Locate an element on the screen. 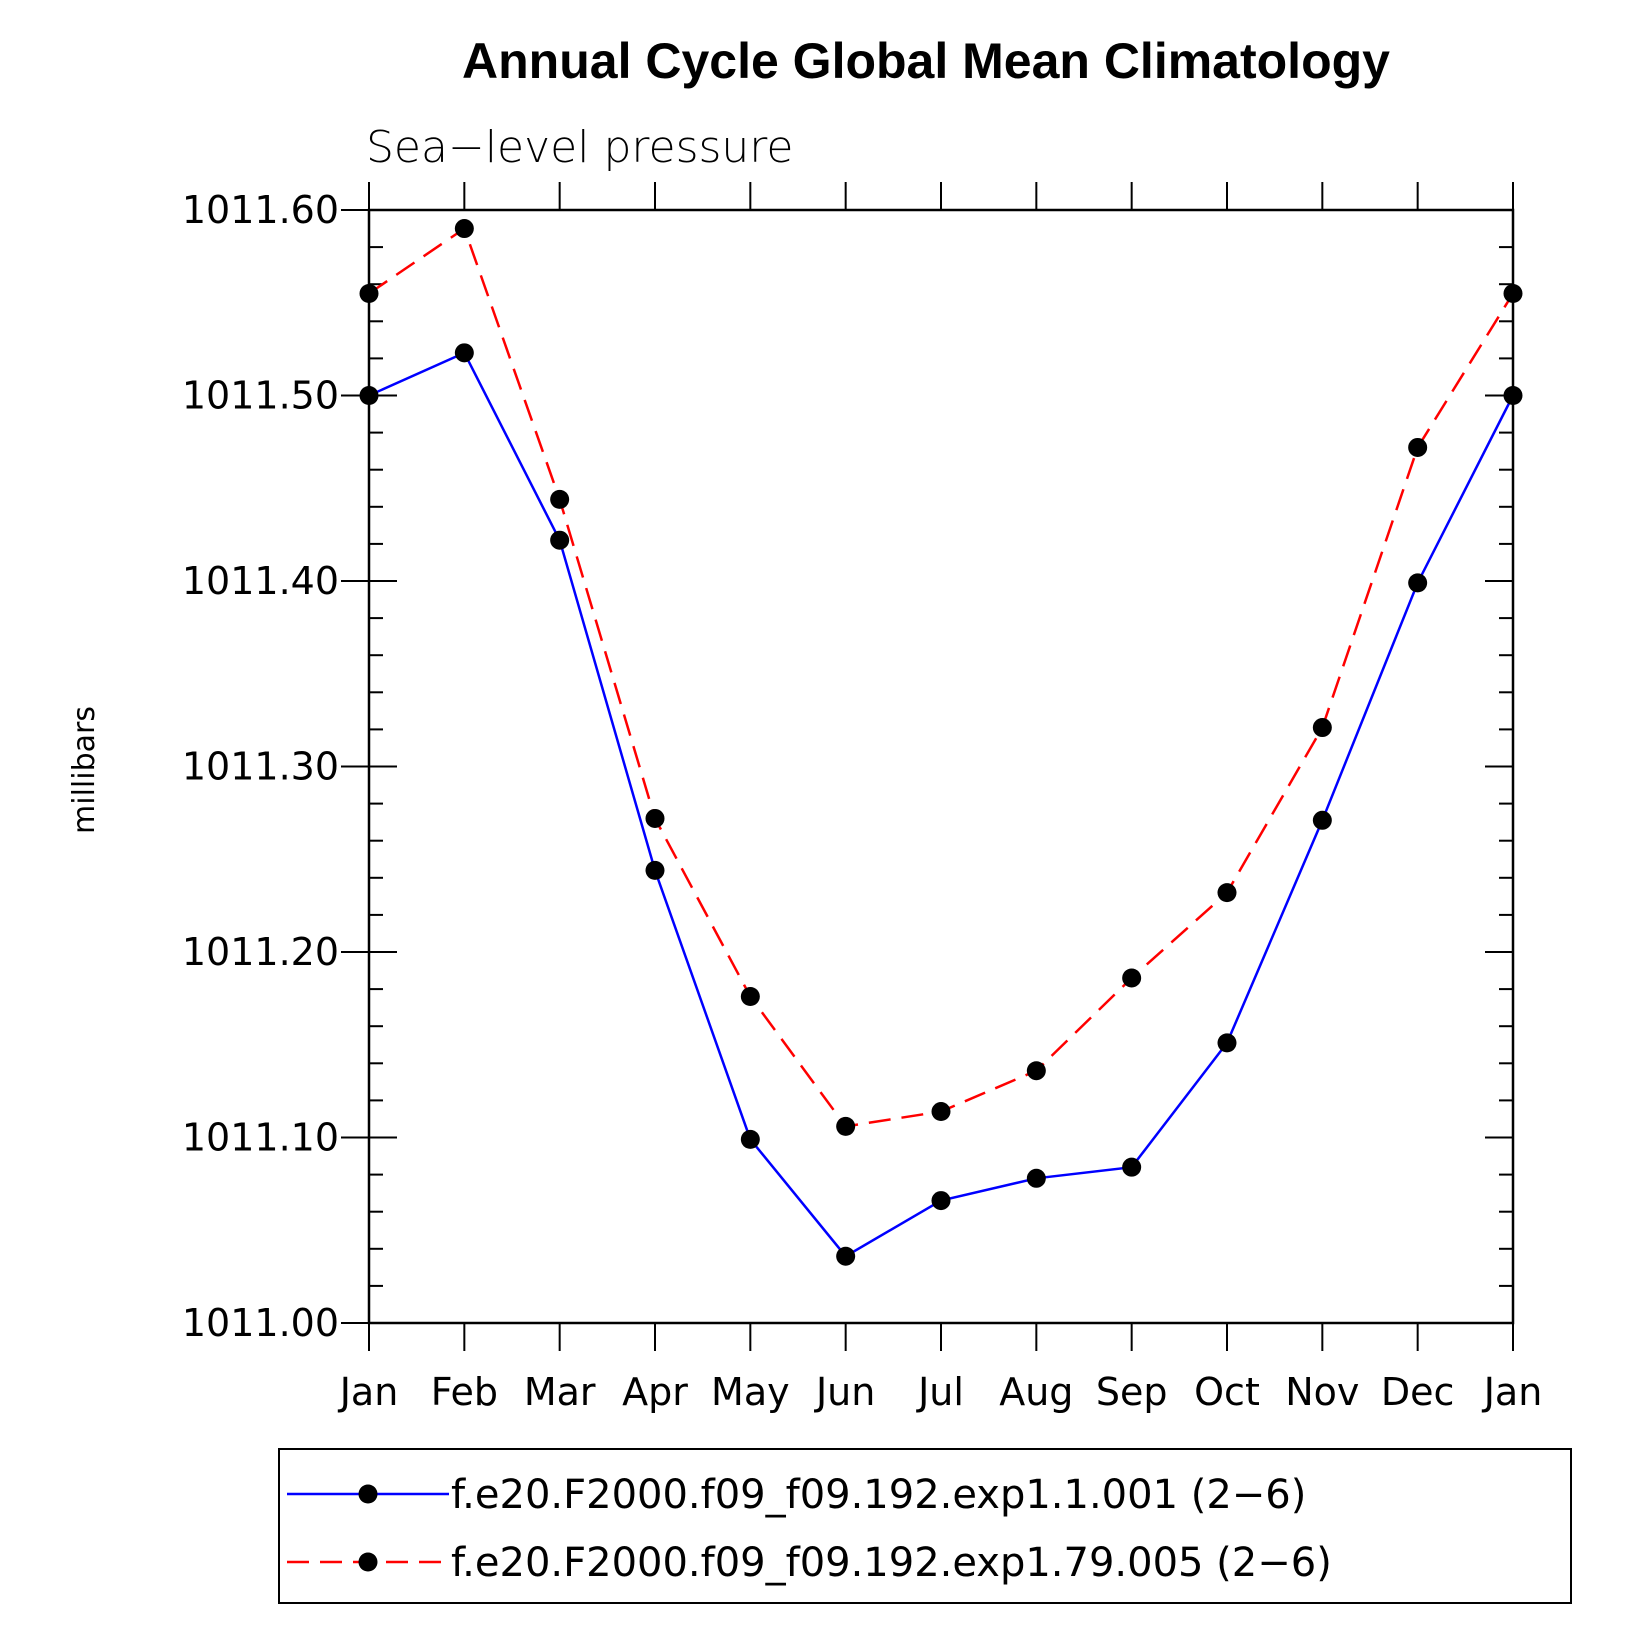 This screenshot has width=1630, height=1634. x-tick-label: Dec is located at coordinates (1418, 1392).